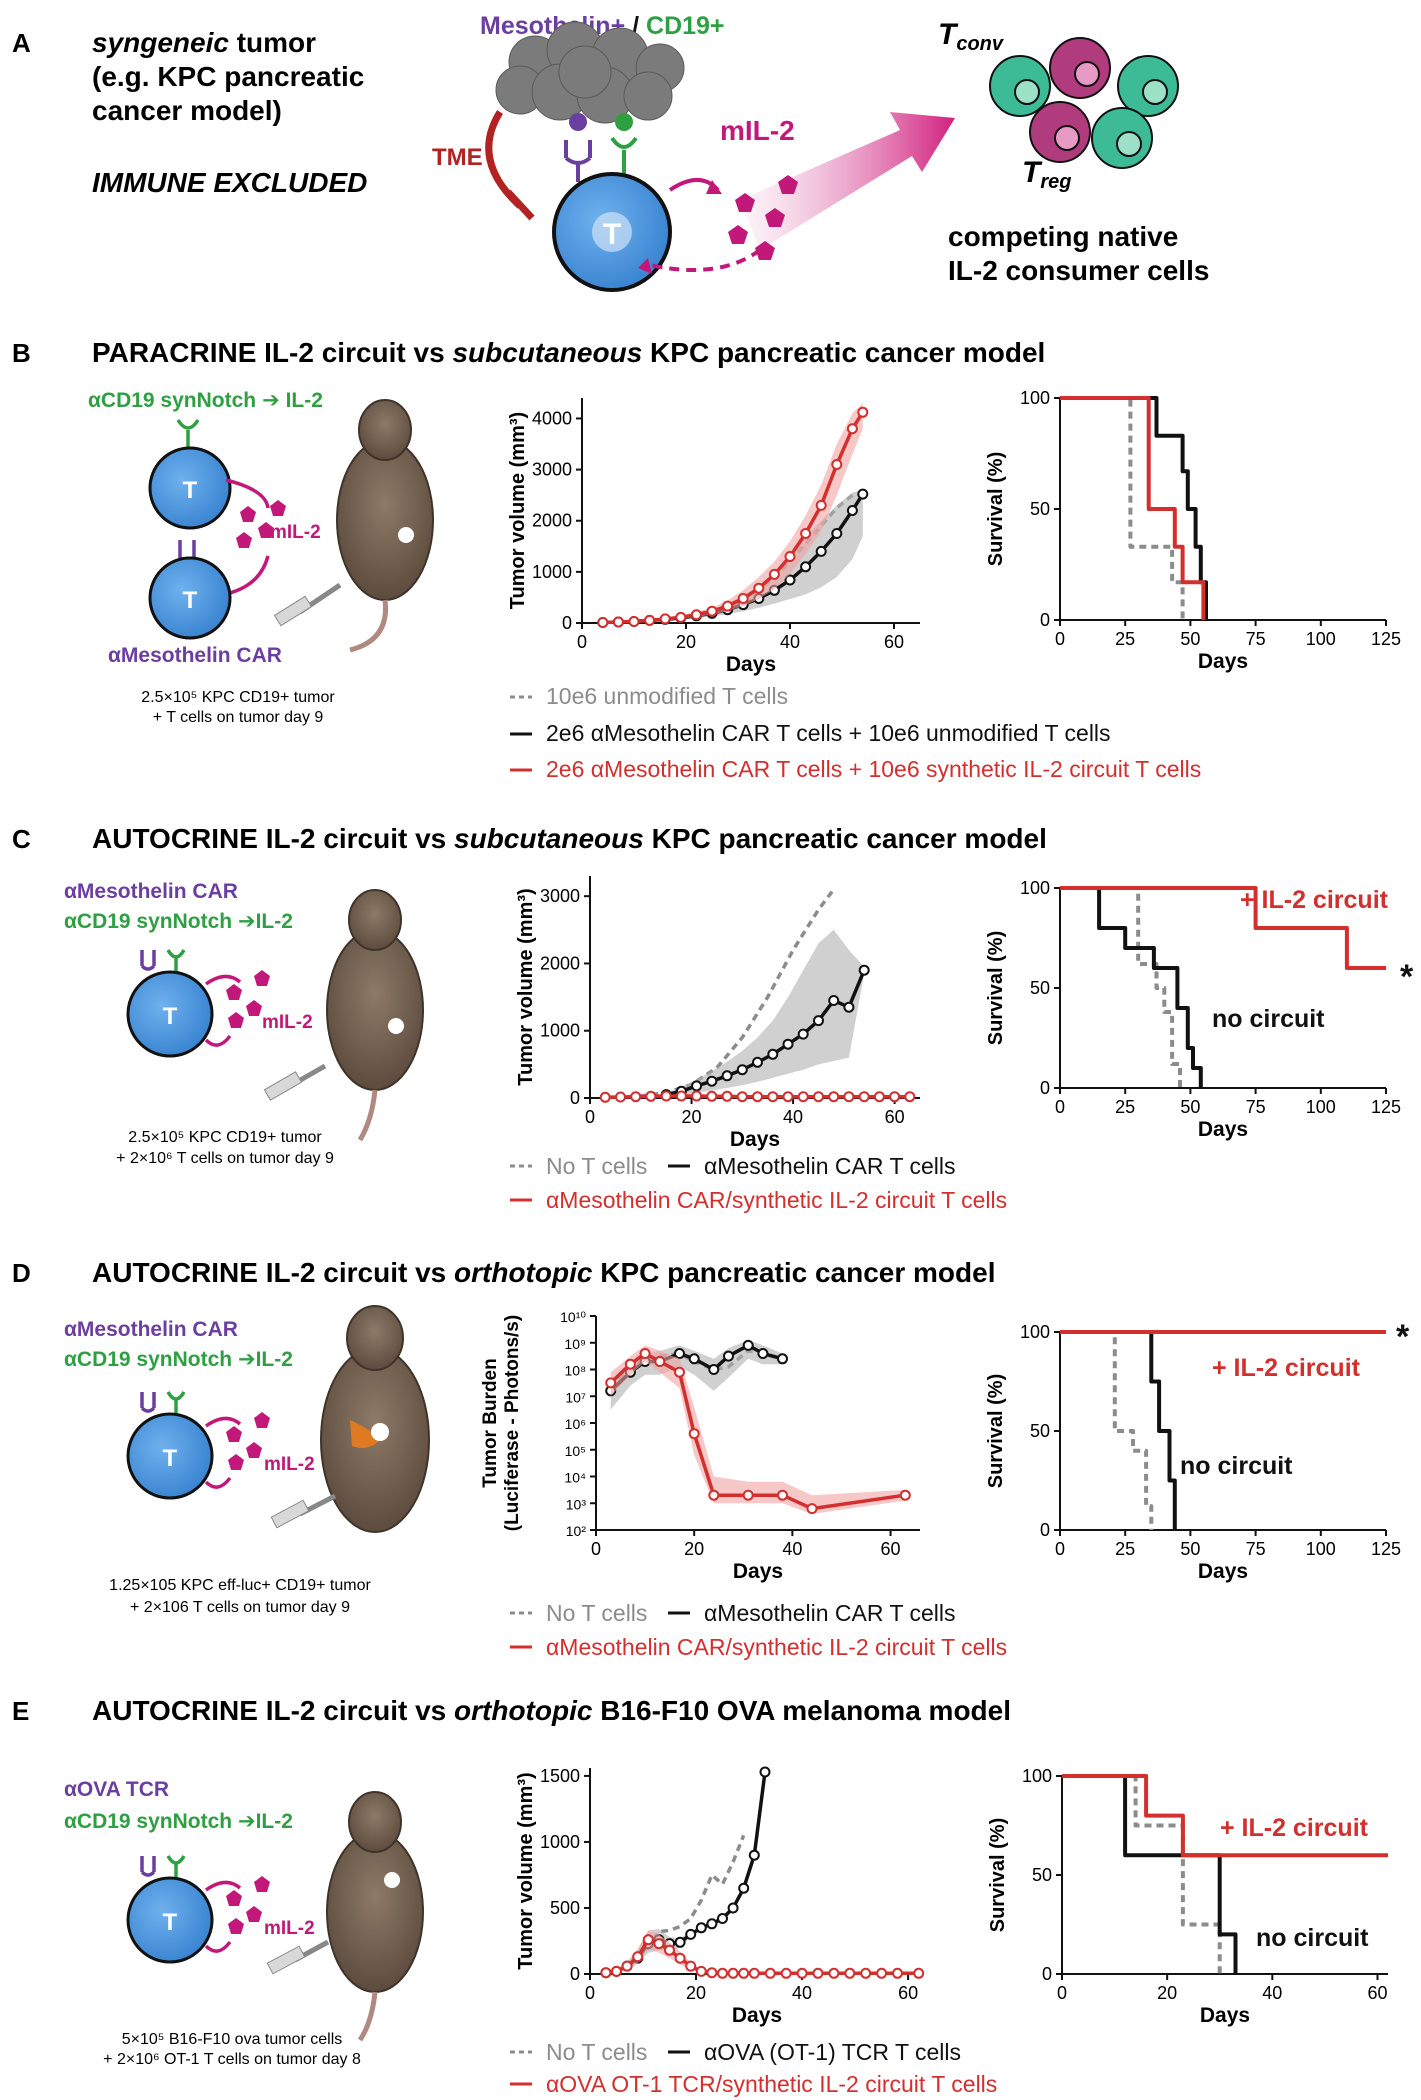  Describe the element at coordinates (21, 1273) in the screenshot. I see `panel-letter-d: D` at that location.